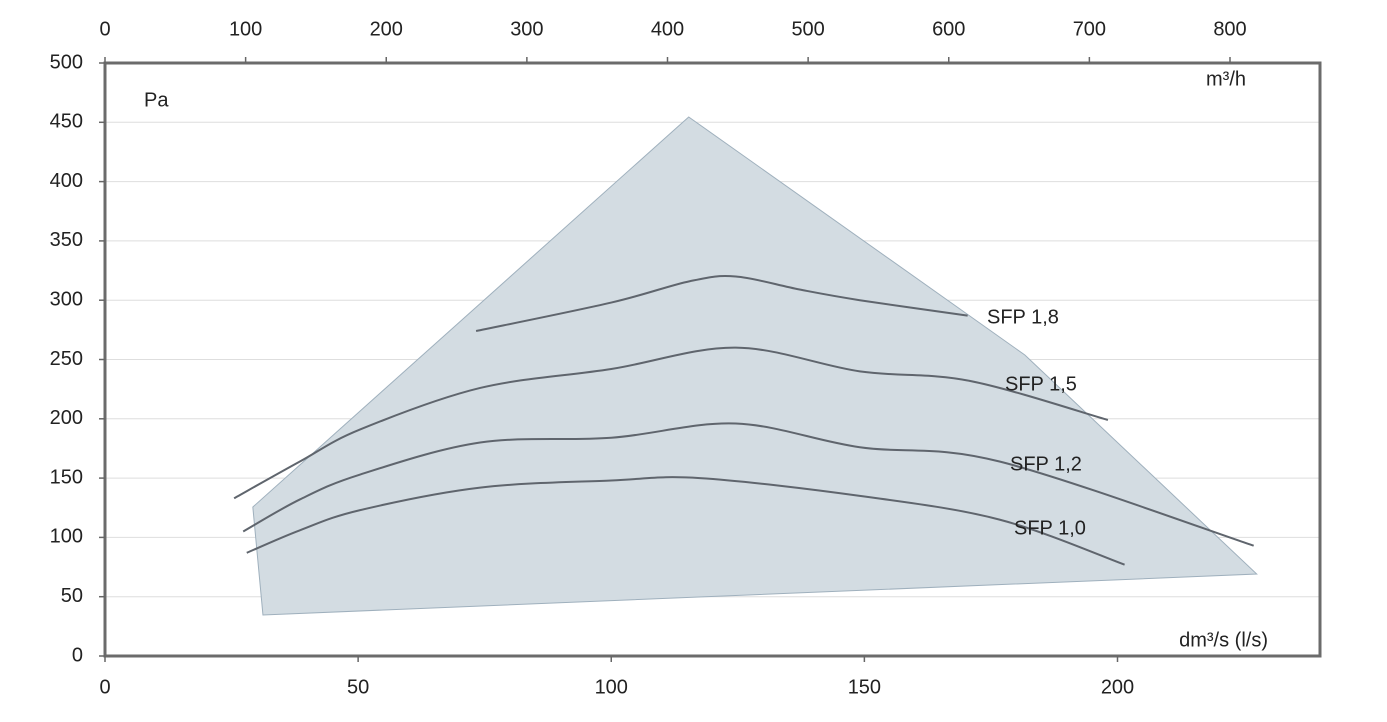 The image size is (1387, 722). I want to click on y-tick-label: 300, so click(66, 299).